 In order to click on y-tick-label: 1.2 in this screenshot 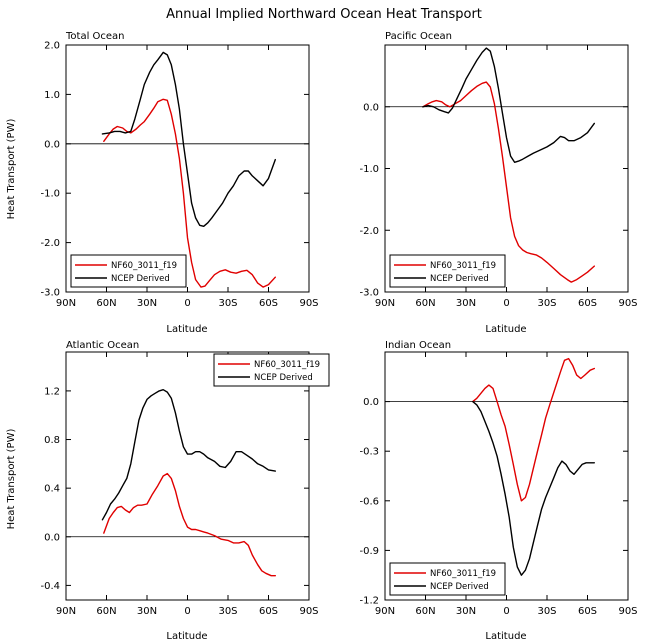, I will do `click(52, 391)`.